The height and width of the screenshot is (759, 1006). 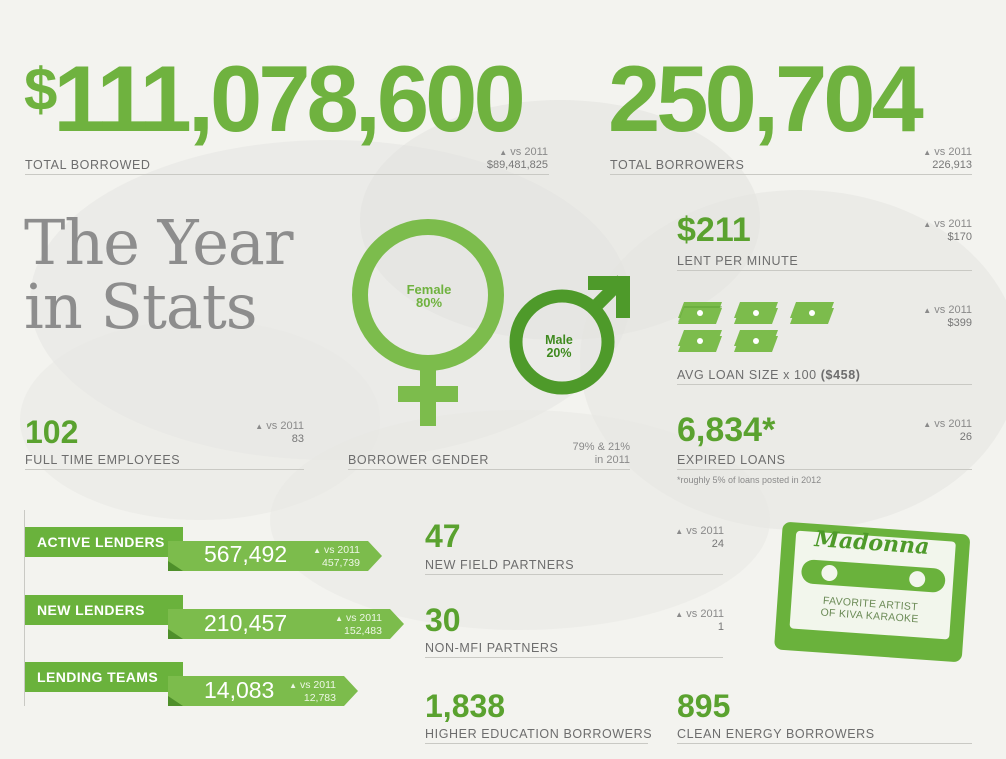 I want to click on non-mfi-label: NON-MFI PARTNERS, so click(x=492, y=648).